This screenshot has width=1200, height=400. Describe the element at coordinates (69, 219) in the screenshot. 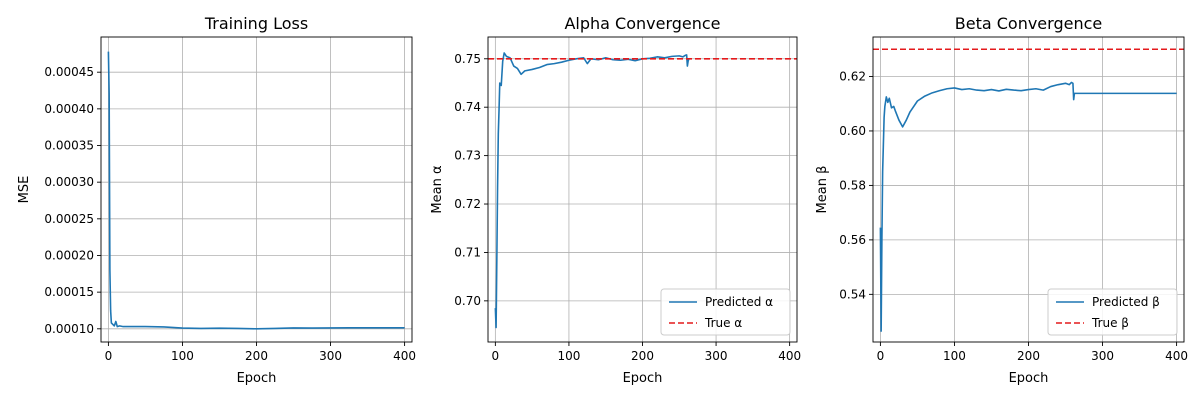

I see `y-tick-label: 0.00025` at that location.